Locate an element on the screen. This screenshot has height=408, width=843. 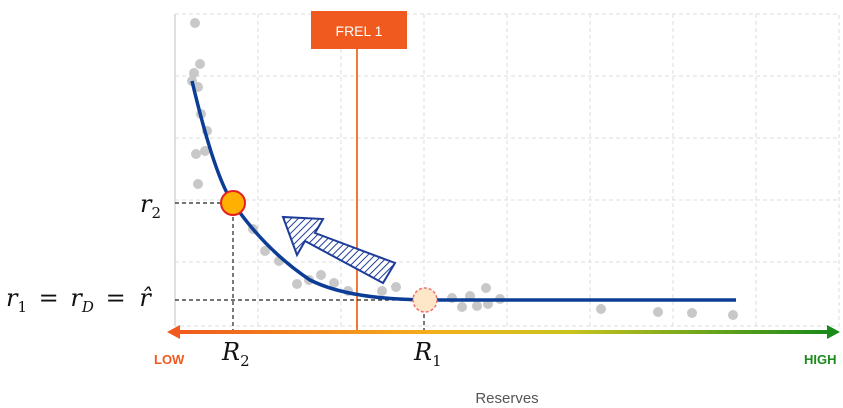
frel-box is located at coordinates (359, 30).